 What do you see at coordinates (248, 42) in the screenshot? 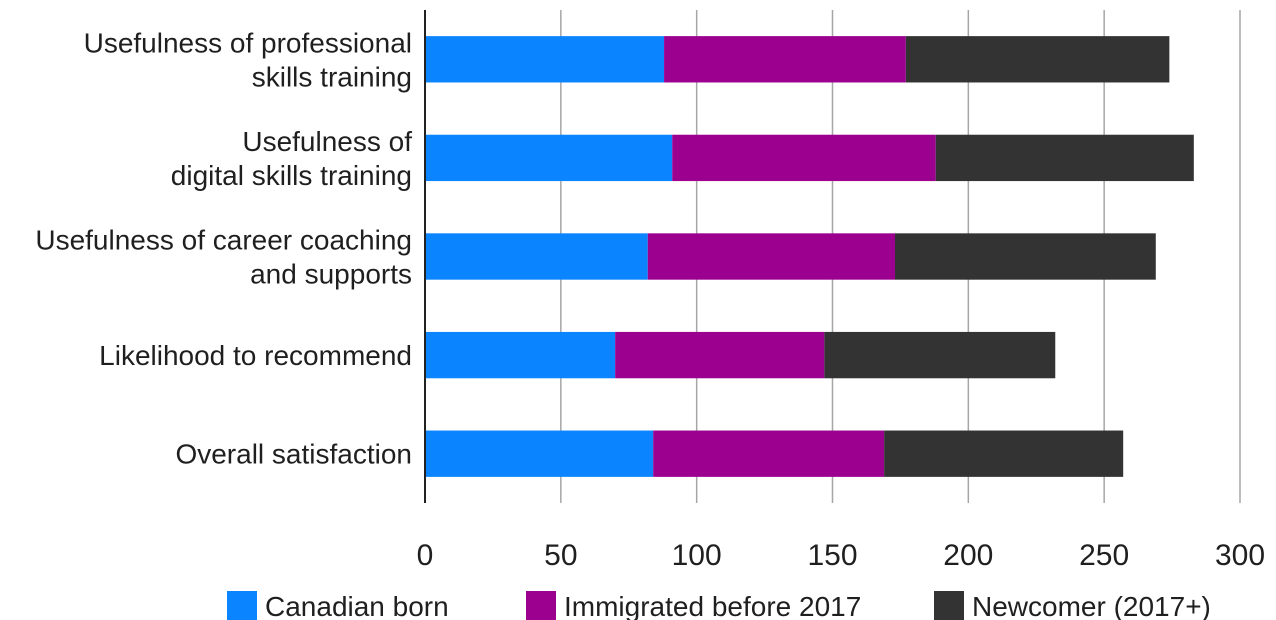
I see `category-label-line: Usefulness of professional` at bounding box center [248, 42].